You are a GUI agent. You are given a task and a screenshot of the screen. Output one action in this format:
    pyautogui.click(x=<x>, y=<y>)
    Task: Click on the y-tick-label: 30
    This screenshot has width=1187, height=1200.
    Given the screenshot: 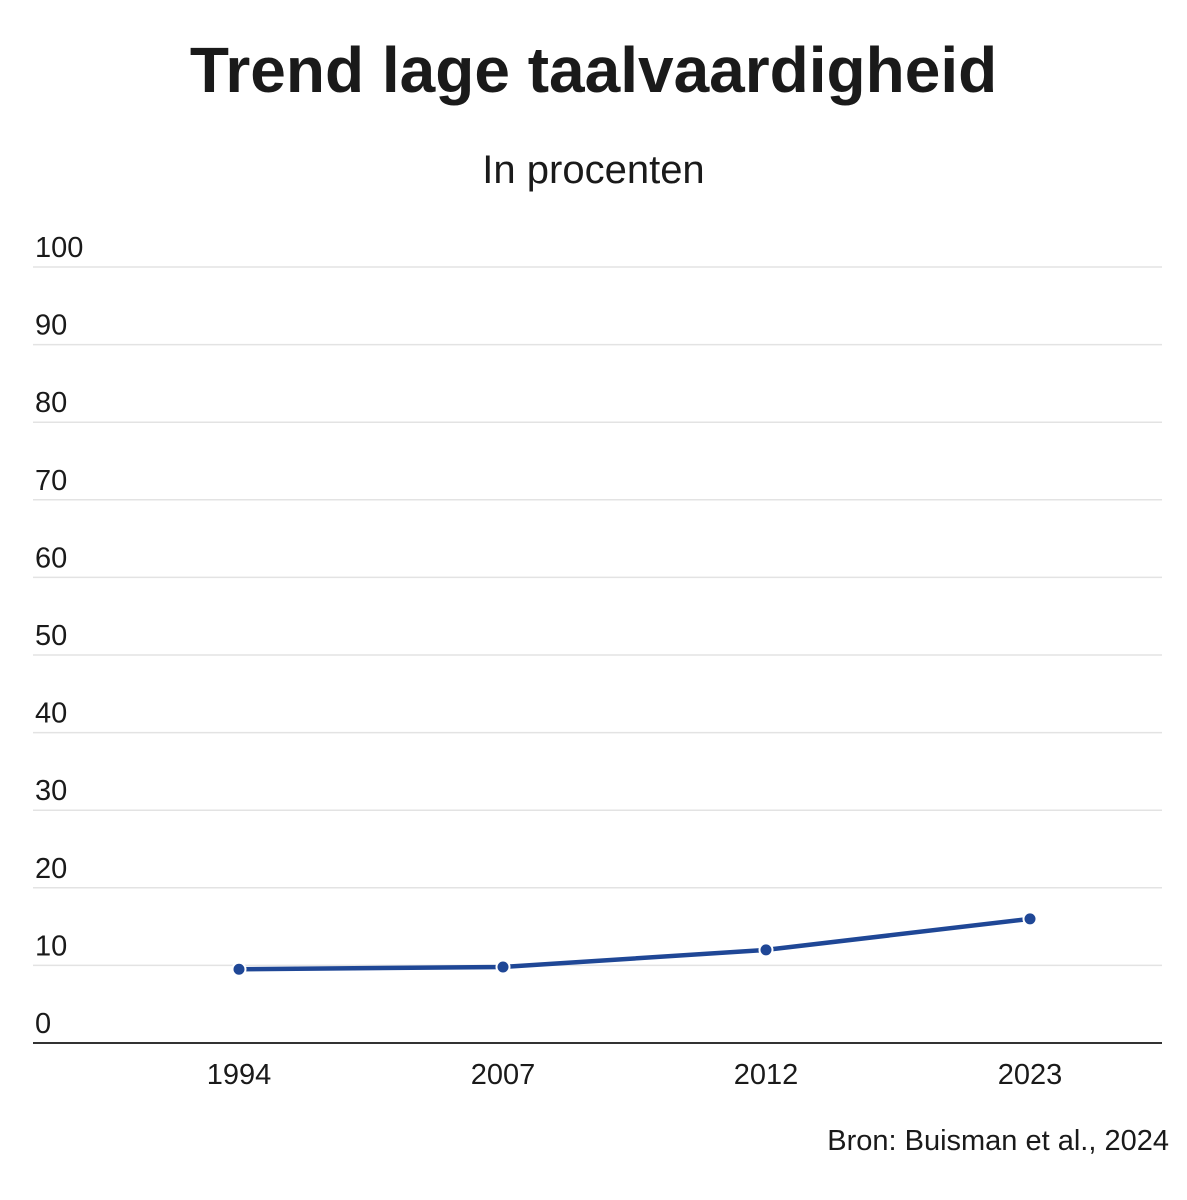 What is the action you would take?
    pyautogui.click(x=51, y=791)
    